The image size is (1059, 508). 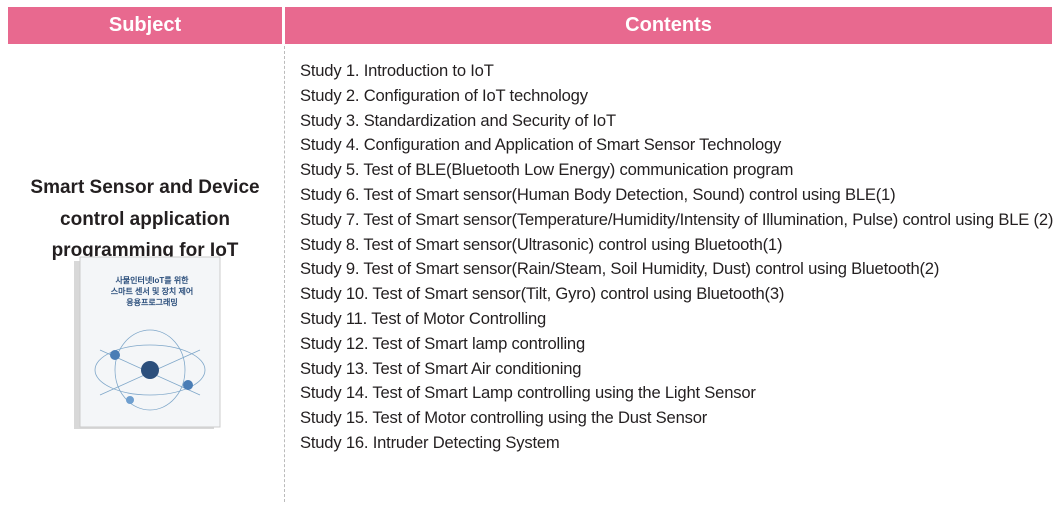 What do you see at coordinates (397, 70) in the screenshot?
I see `study-item: Study 1. Introduction to IoT` at bounding box center [397, 70].